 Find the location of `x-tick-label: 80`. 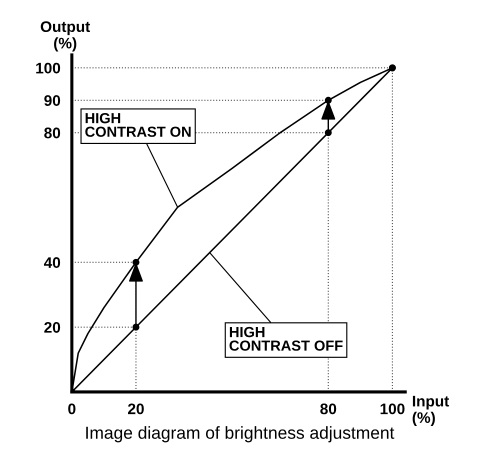

x-tick-label: 80 is located at coordinates (328, 408).